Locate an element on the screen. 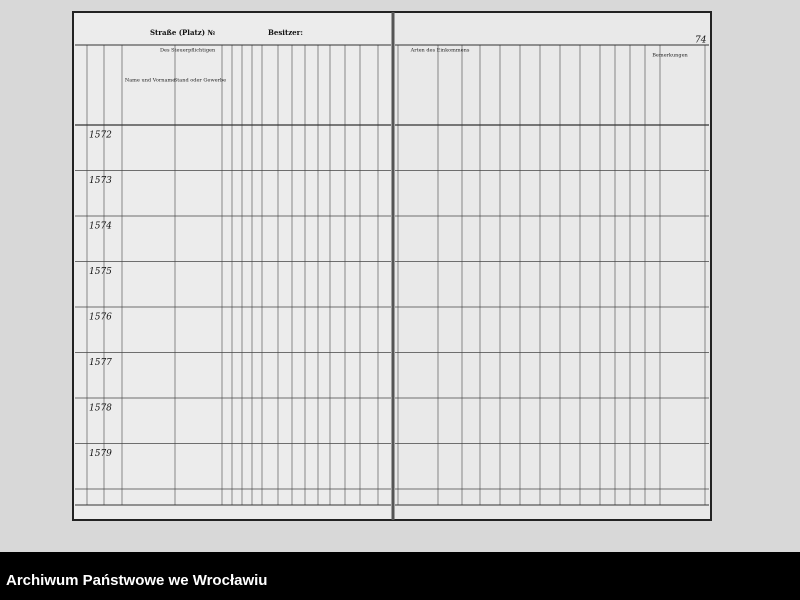 This screenshot has width=800, height=600. row-number: 1575 is located at coordinates (100, 272).